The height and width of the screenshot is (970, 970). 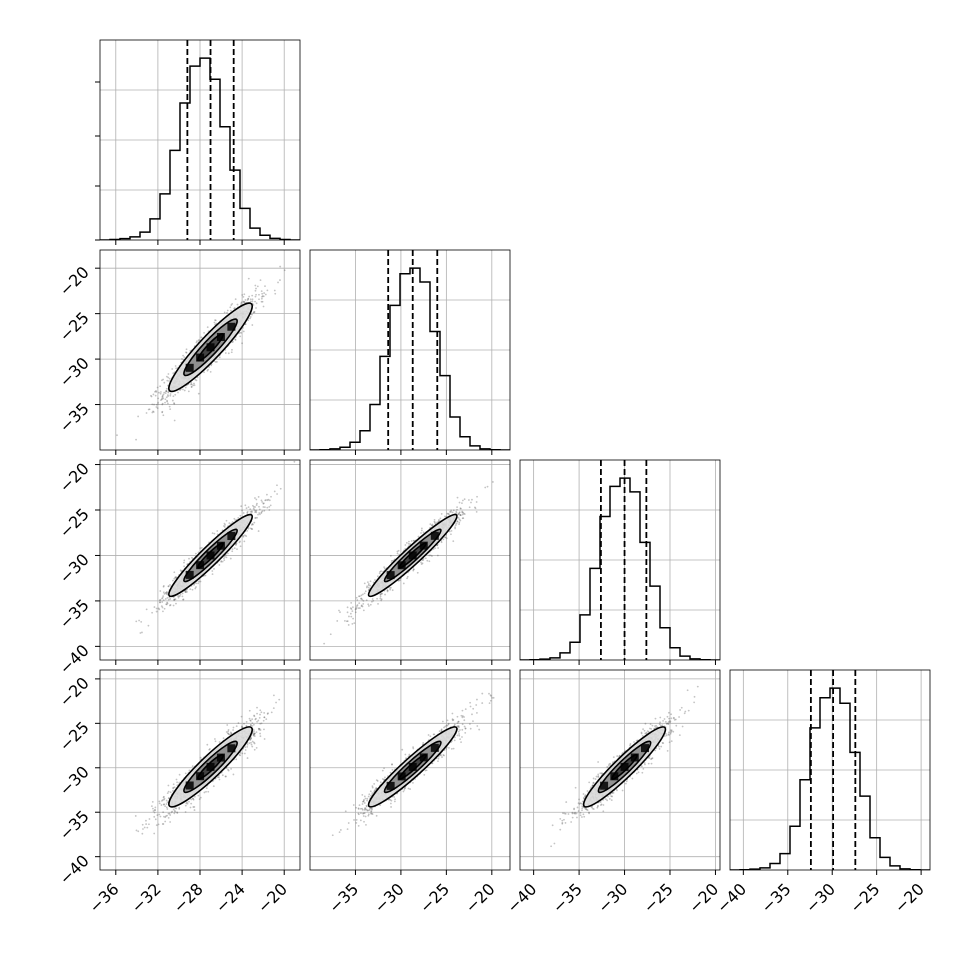 I want to click on panel-frame, so click(x=410, y=560).